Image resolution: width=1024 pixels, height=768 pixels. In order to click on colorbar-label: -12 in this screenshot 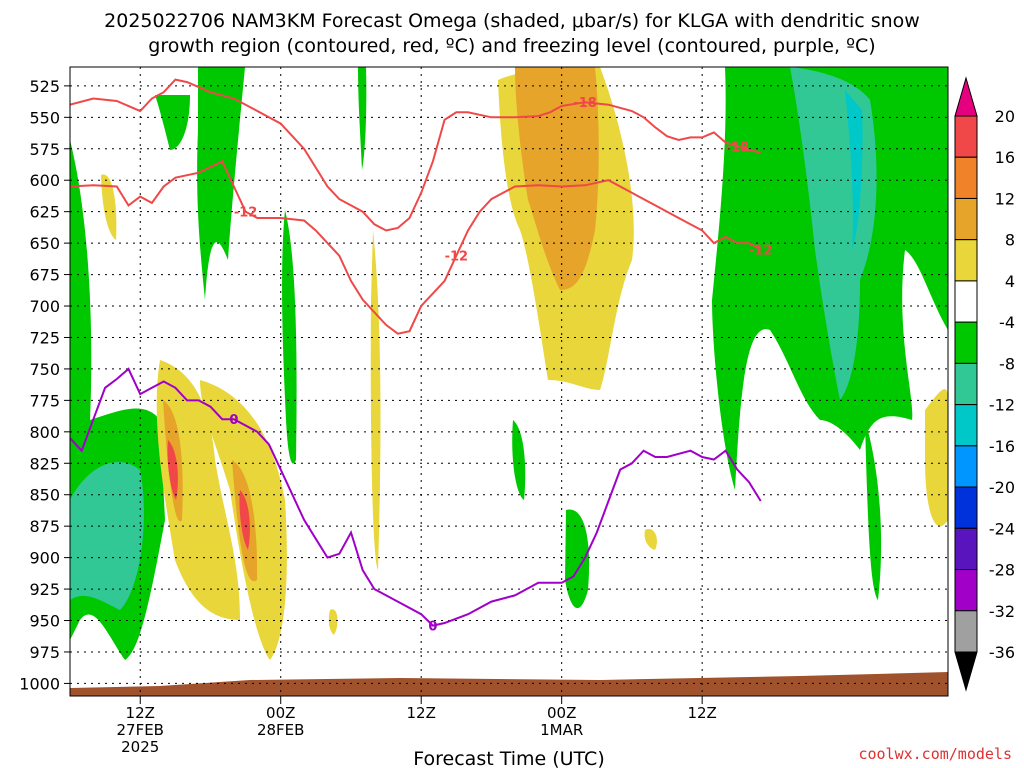, I will do `click(1002, 405)`.